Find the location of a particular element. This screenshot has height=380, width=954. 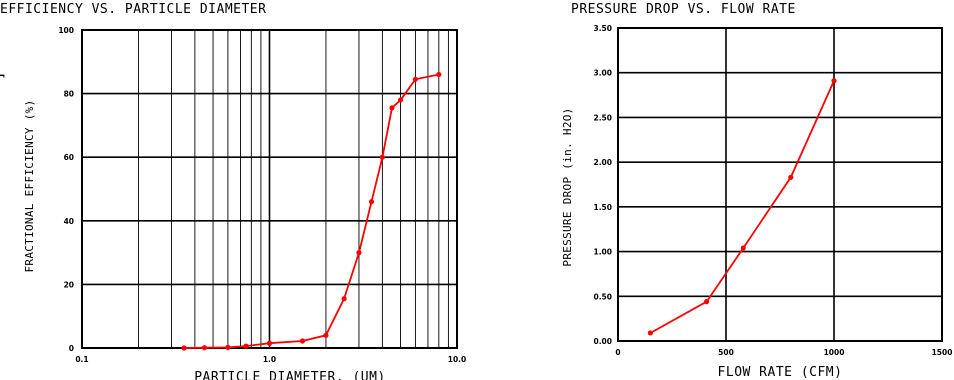

efficiency-chart-y-tick-label: 20 is located at coordinates (69, 284).